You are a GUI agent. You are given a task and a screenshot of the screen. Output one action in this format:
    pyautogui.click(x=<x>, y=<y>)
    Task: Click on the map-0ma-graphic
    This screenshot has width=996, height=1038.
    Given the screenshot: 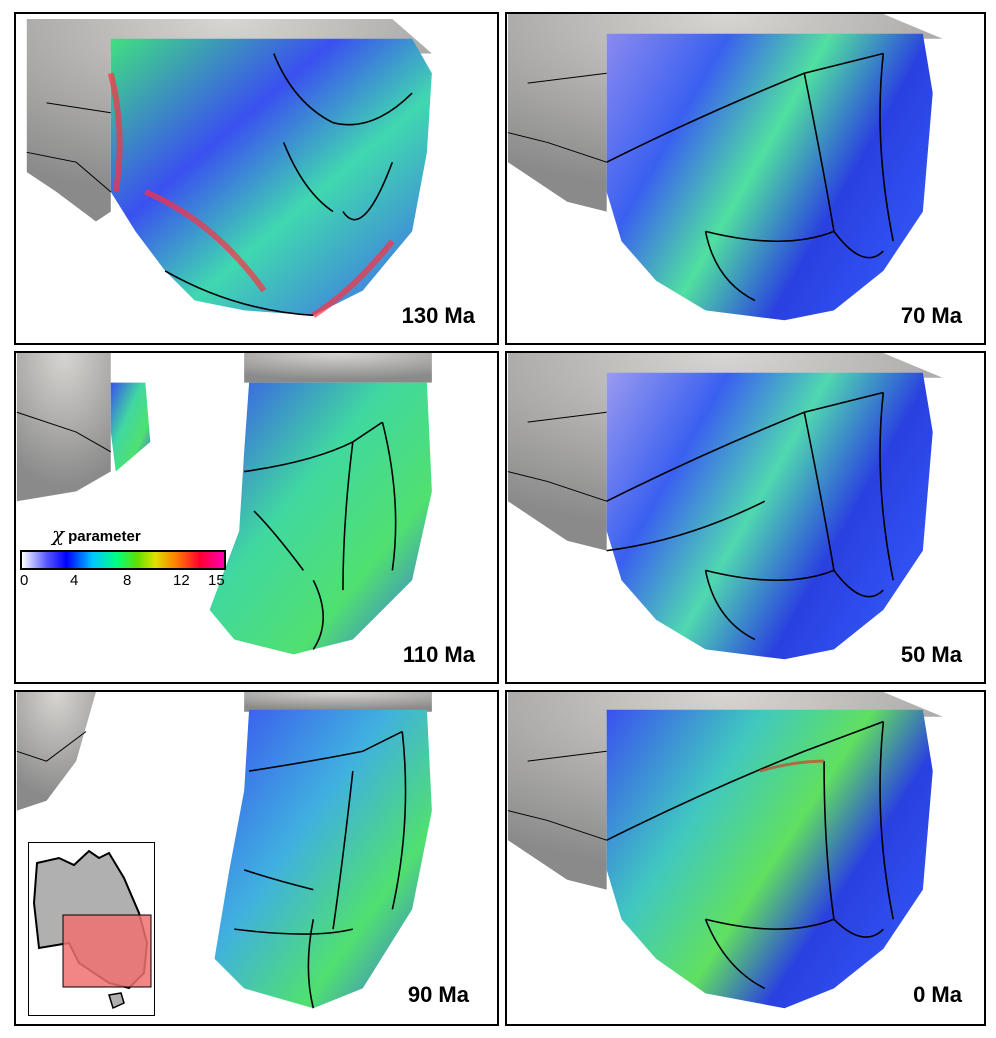 What is the action you would take?
    pyautogui.click(x=725, y=850)
    